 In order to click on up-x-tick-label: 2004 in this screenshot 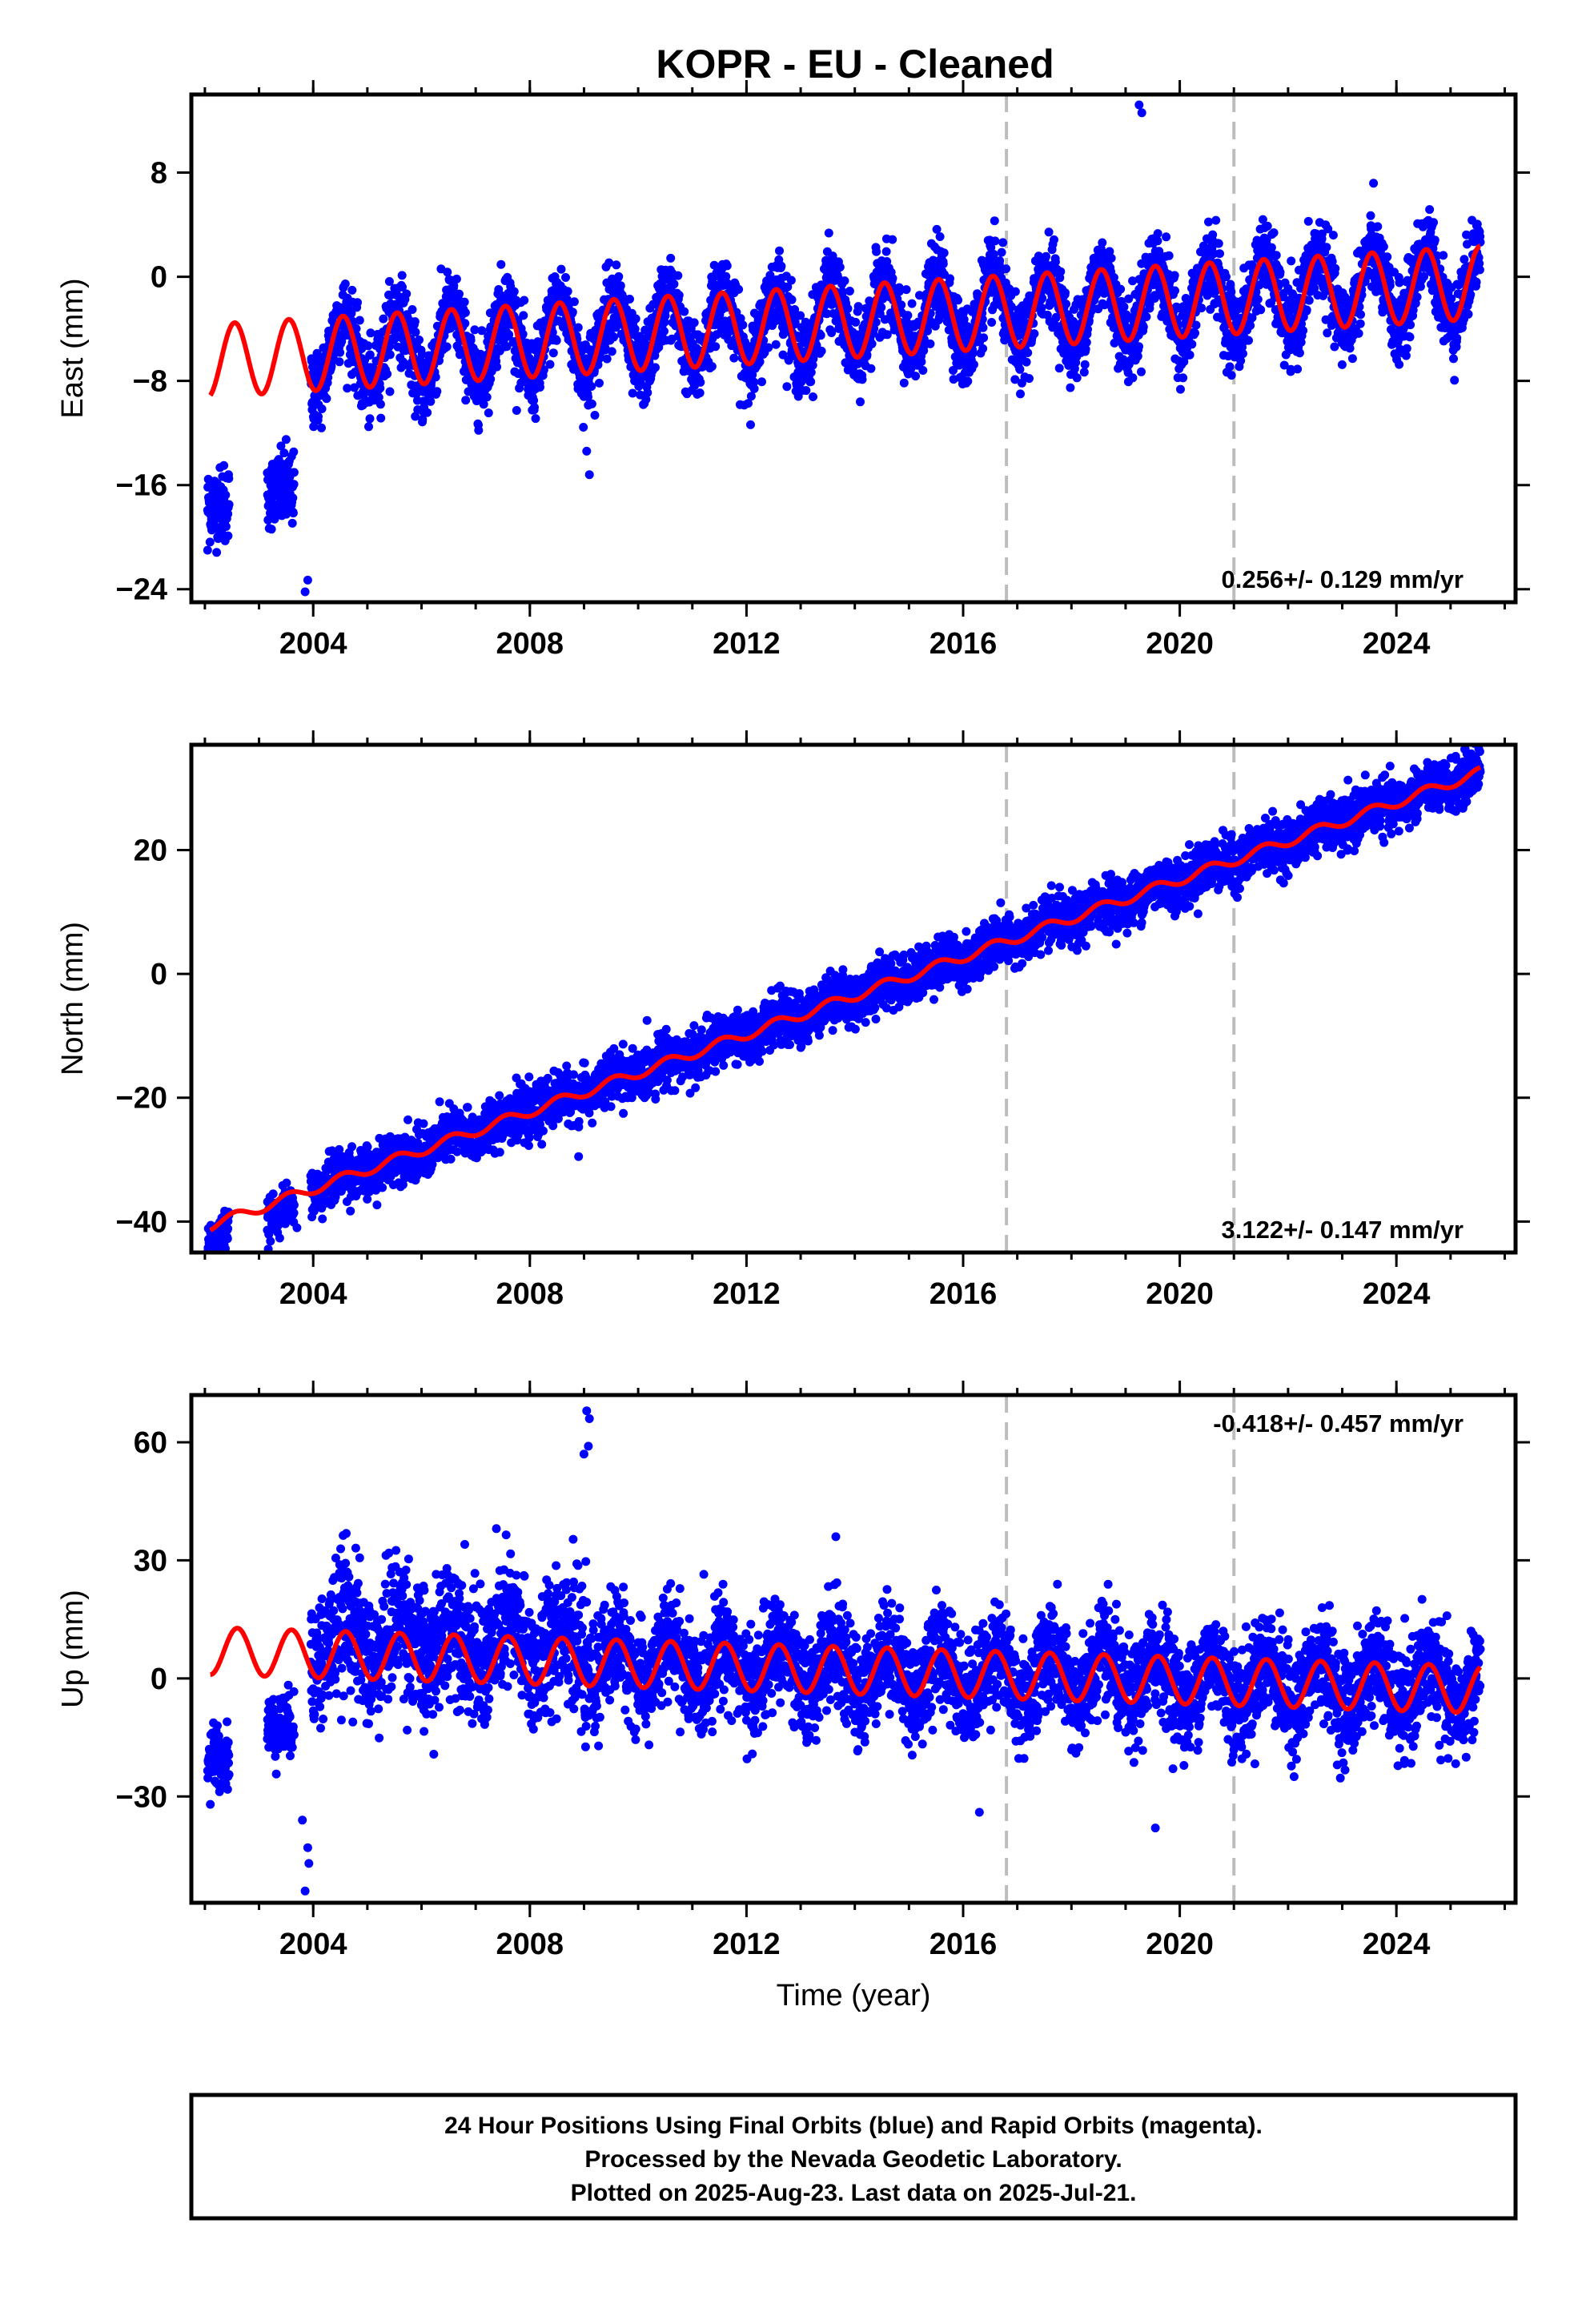, I will do `click(313, 1944)`.